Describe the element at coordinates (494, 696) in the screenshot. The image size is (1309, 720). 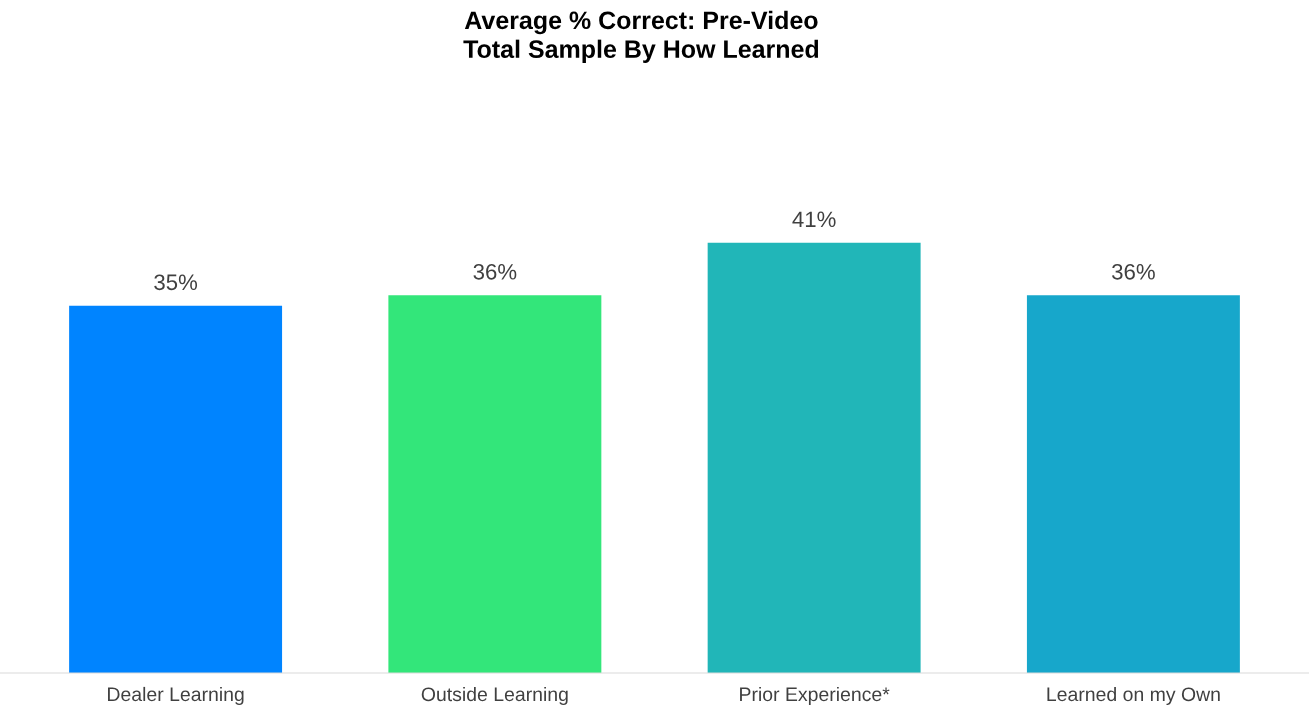
I see `x-tick-label: Outside Learning` at that location.